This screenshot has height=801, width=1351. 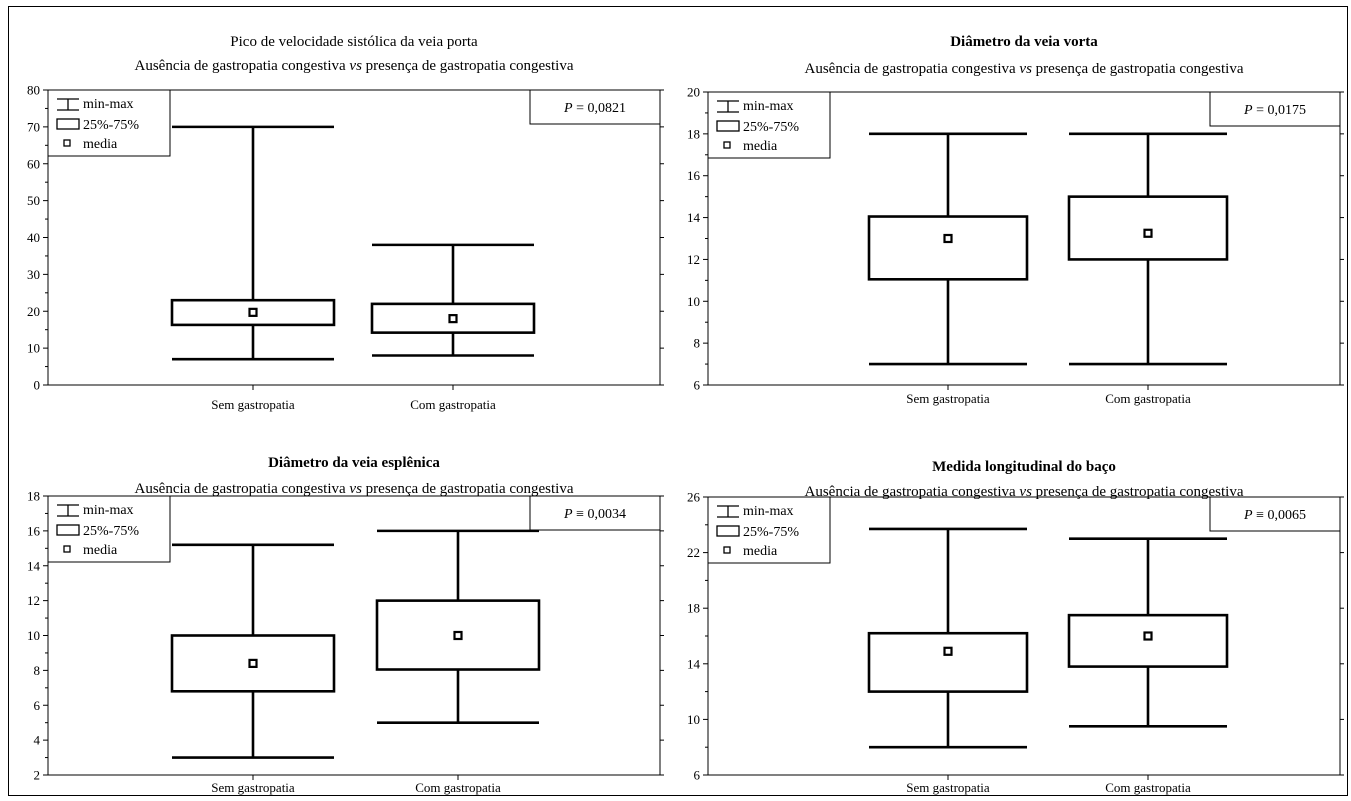 I want to click on y-tick-label: 30, so click(x=33, y=274).